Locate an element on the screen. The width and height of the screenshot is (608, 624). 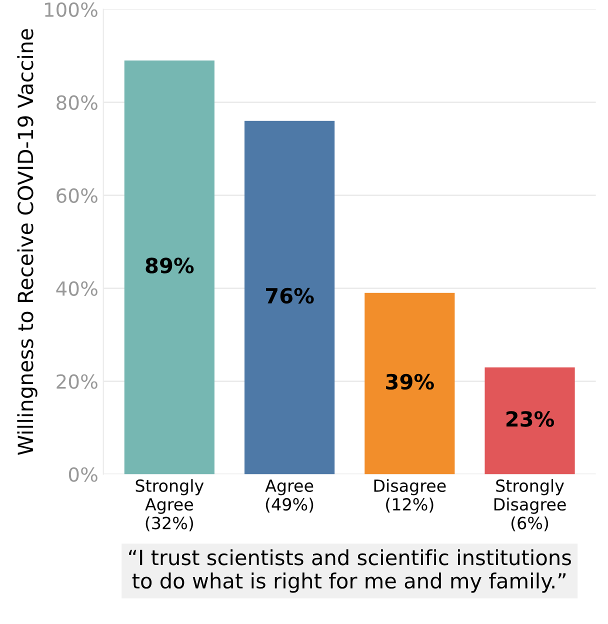
y-tick-label: 80% is located at coordinates (77, 102).